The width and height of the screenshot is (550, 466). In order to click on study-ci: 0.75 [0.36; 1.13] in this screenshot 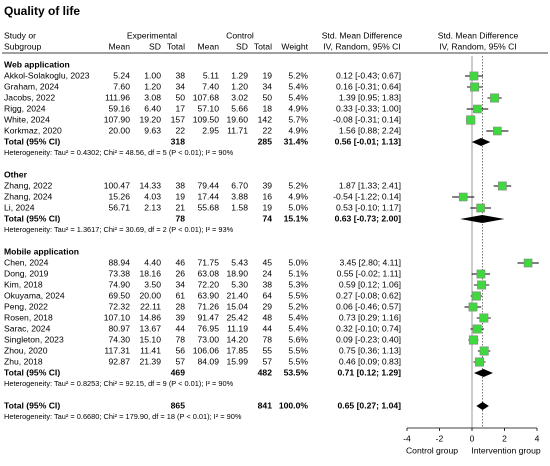, I will do `click(370, 350)`.